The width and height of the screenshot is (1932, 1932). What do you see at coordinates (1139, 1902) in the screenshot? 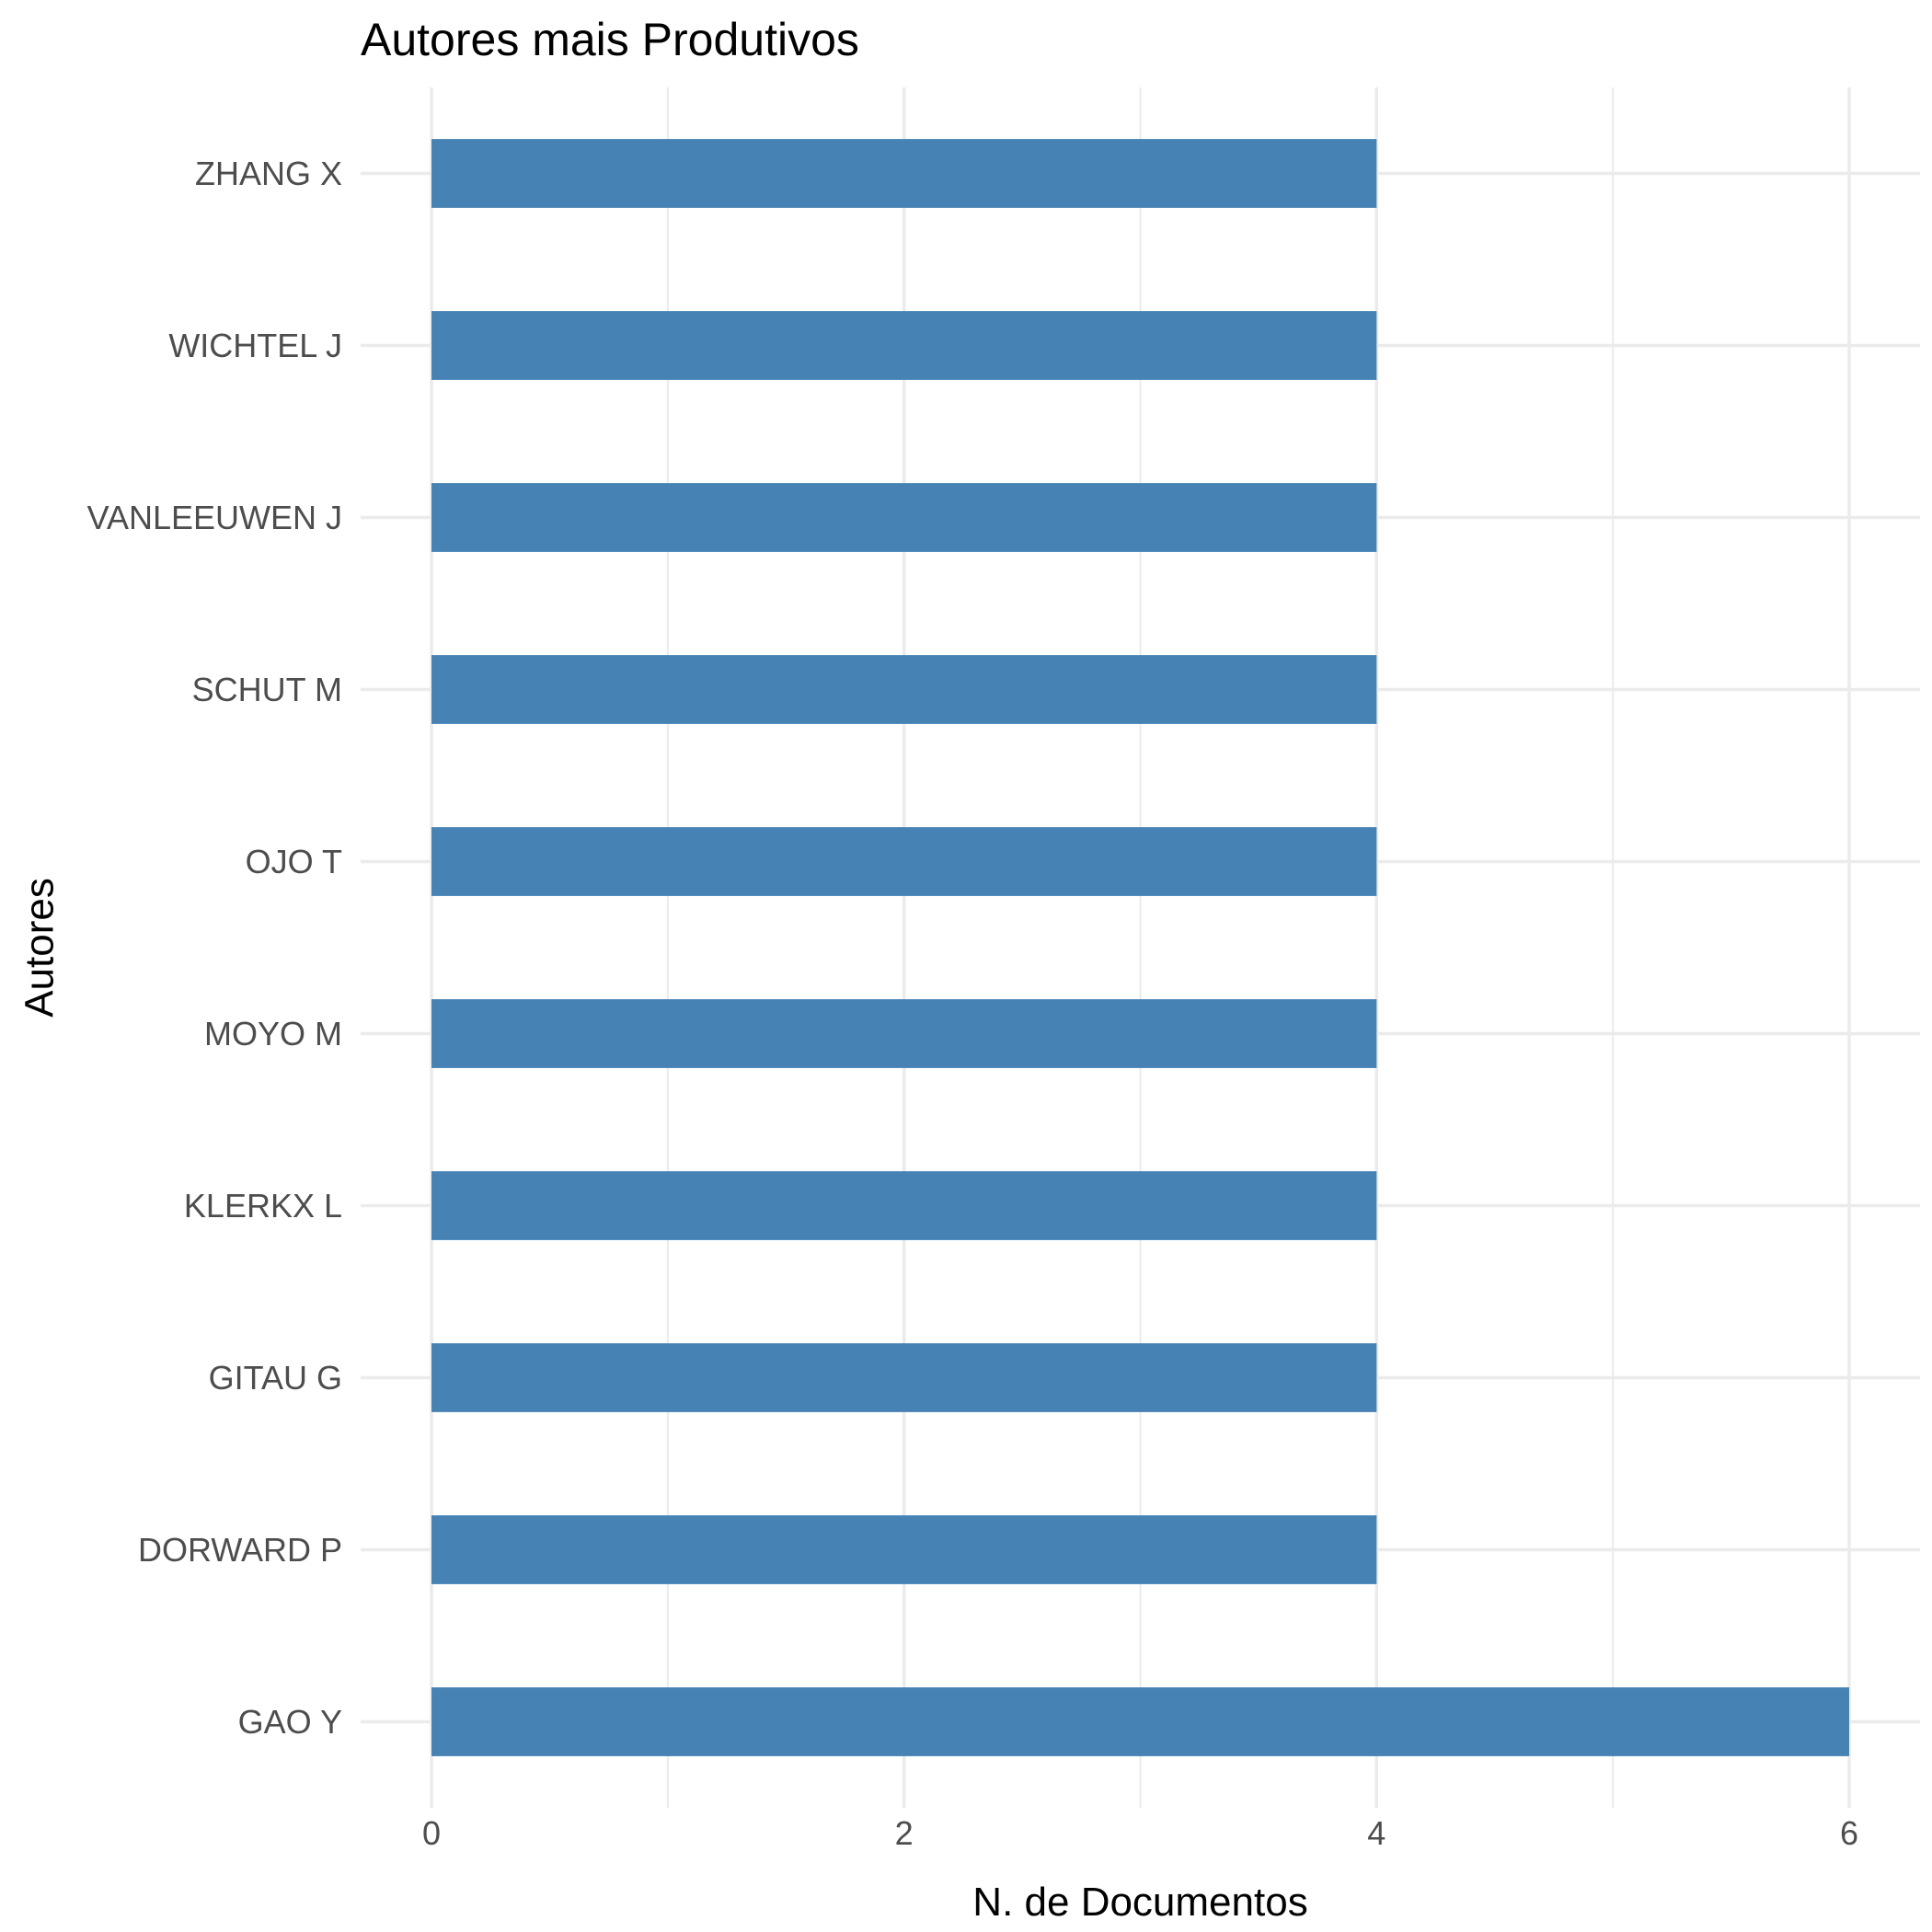
I see `x-axis-title: N. de Documentos` at bounding box center [1139, 1902].